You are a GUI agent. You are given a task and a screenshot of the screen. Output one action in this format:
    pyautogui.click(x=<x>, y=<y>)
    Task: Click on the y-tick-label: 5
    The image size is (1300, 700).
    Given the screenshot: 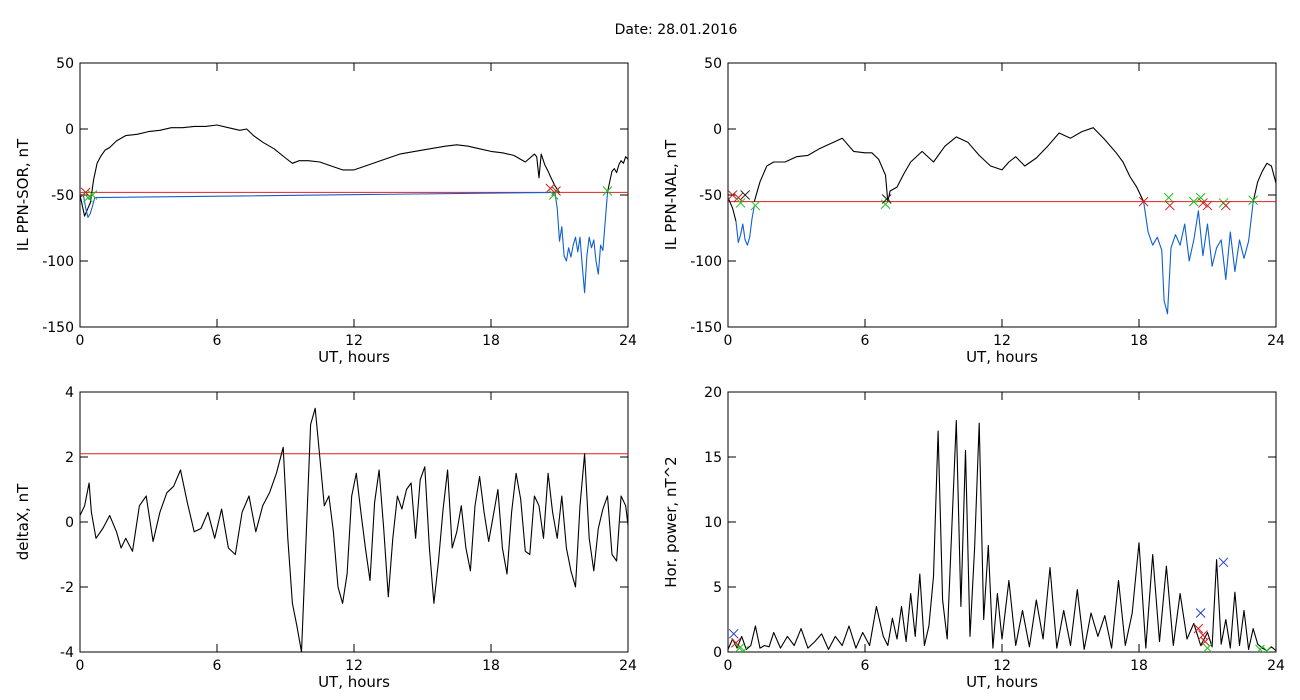 What is the action you would take?
    pyautogui.click(x=717, y=588)
    